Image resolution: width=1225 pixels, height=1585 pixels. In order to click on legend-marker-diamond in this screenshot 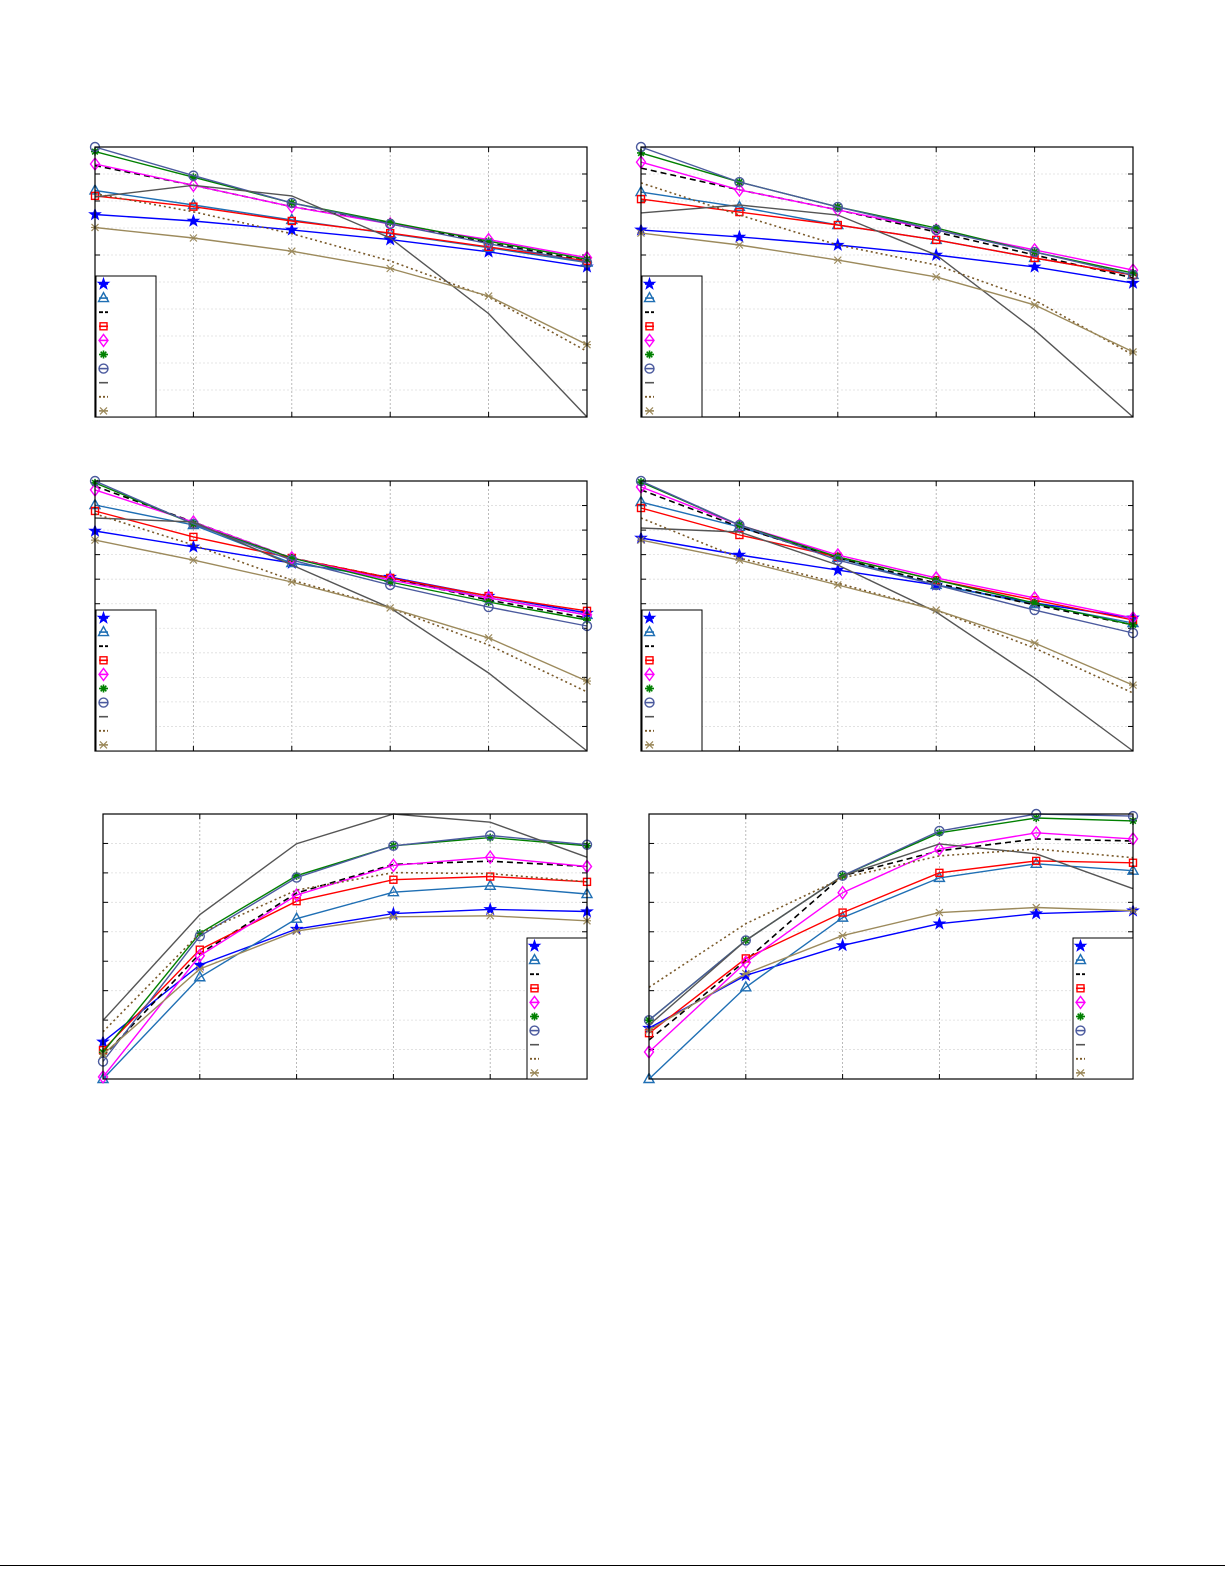, I will do `click(103, 340)`.